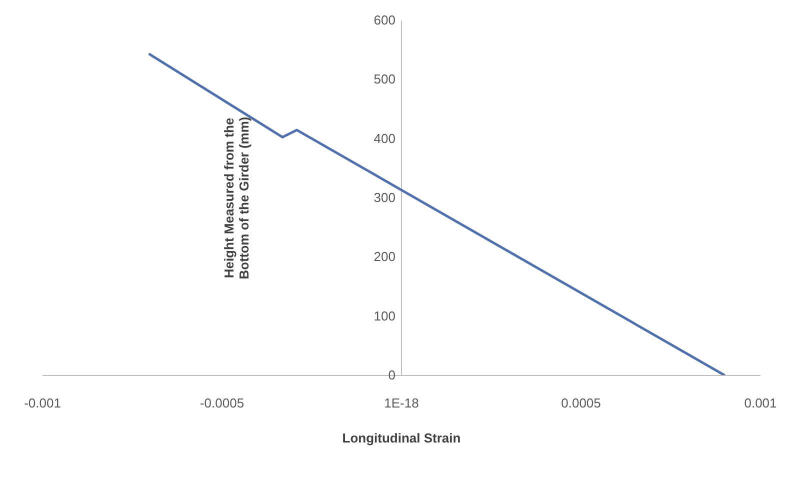 The height and width of the screenshot is (483, 797). Describe the element at coordinates (222, 403) in the screenshot. I see `x-tick-label: -0.0005` at that location.